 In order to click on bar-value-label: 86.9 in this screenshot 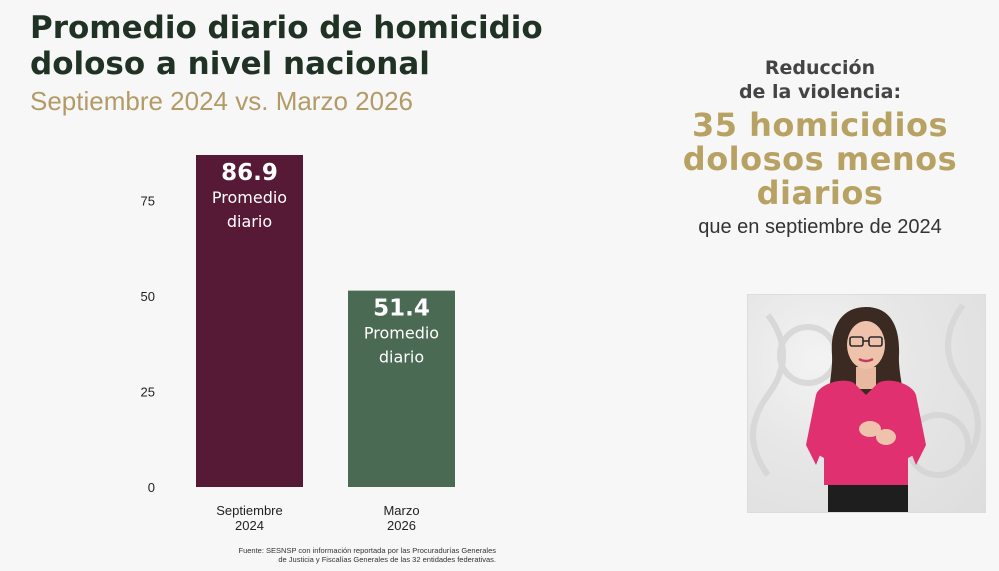, I will do `click(249, 173)`.